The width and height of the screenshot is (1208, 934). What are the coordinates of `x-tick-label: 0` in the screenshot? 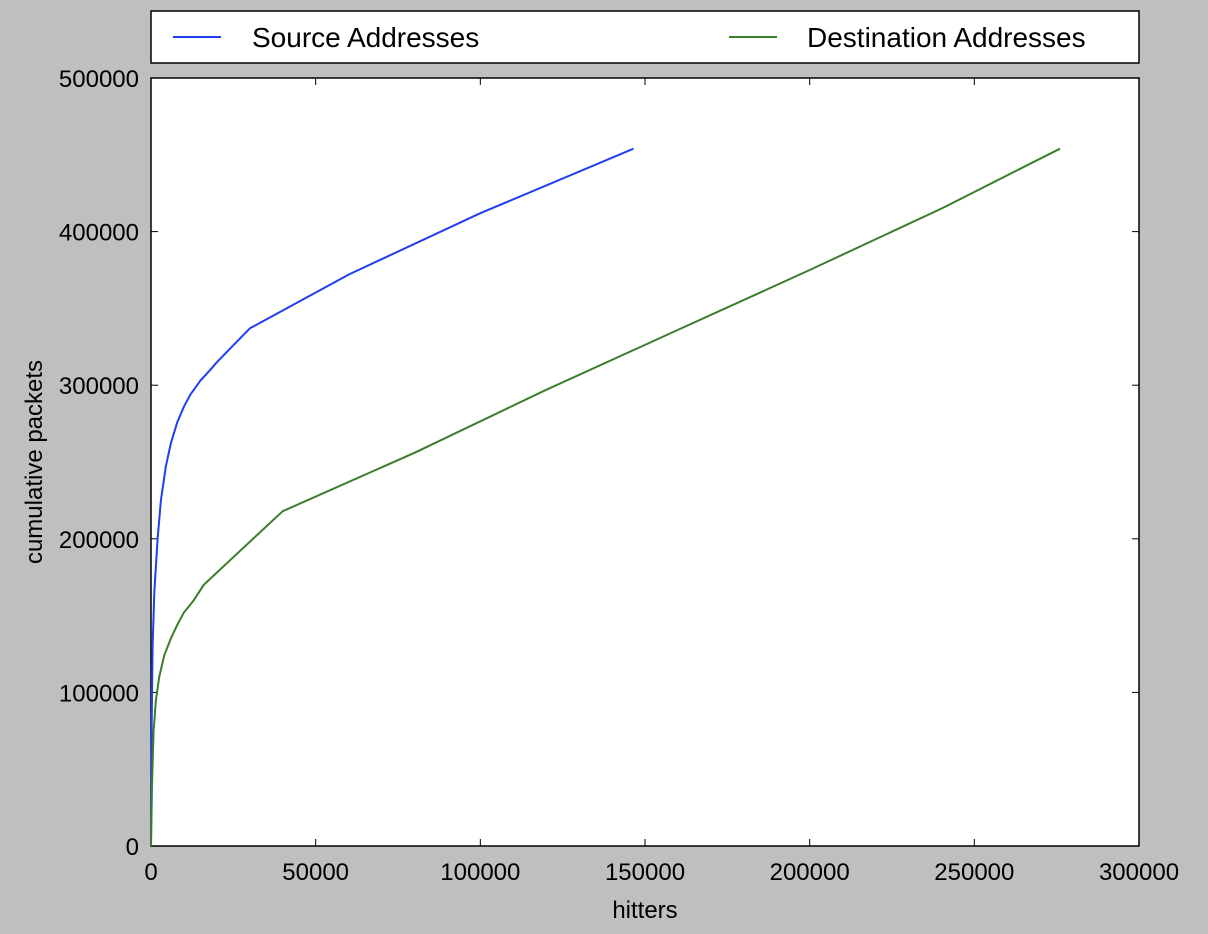 It's located at (150, 872).